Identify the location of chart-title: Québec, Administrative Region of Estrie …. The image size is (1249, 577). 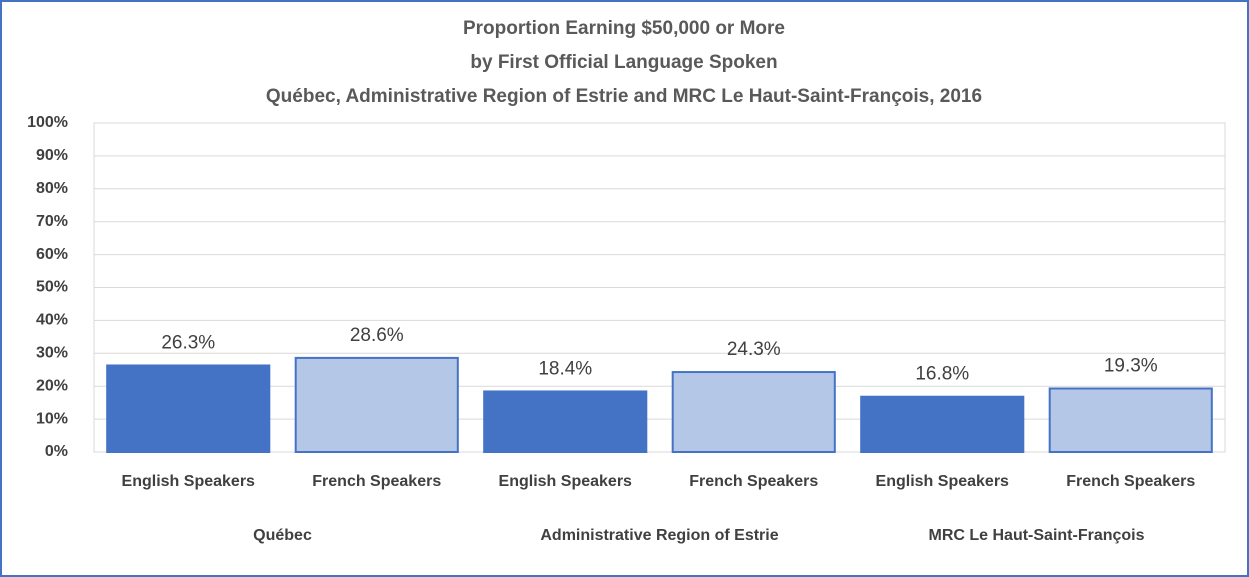
(624, 96).